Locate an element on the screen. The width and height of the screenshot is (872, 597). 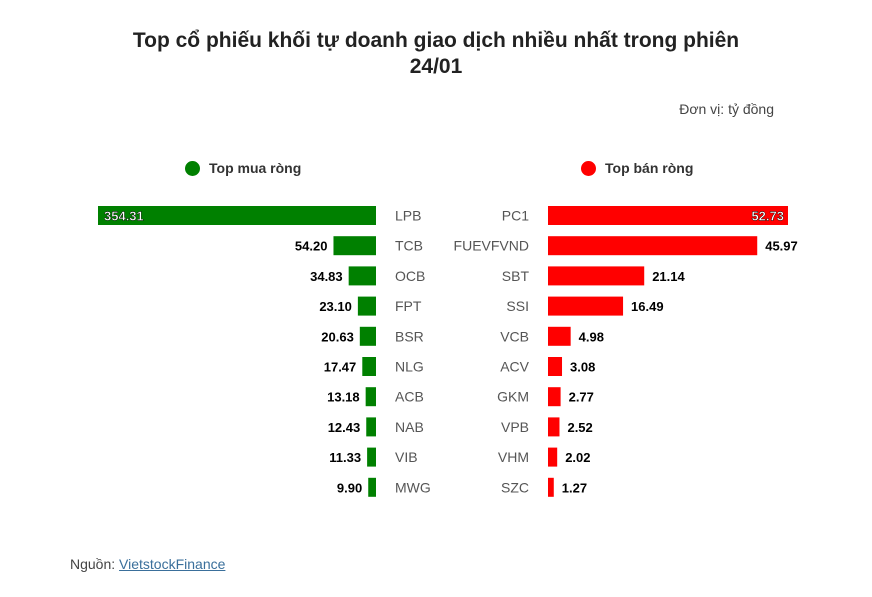
sell-value-label: 1.27 is located at coordinates (574, 487).